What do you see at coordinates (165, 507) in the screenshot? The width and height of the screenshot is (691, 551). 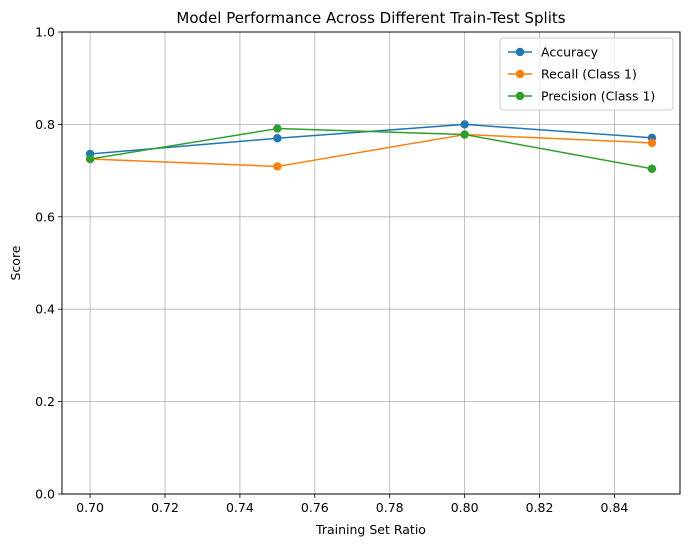 I see `x-tick-label: 0.72` at bounding box center [165, 507].